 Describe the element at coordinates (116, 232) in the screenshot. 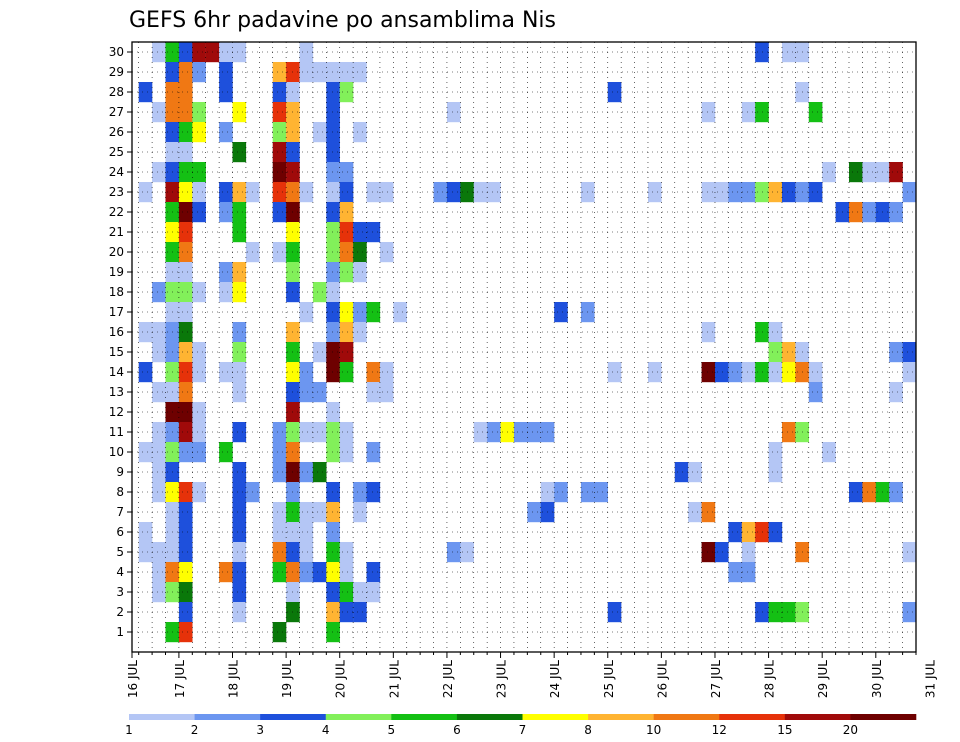

I see `y-tick-label: 21` at that location.